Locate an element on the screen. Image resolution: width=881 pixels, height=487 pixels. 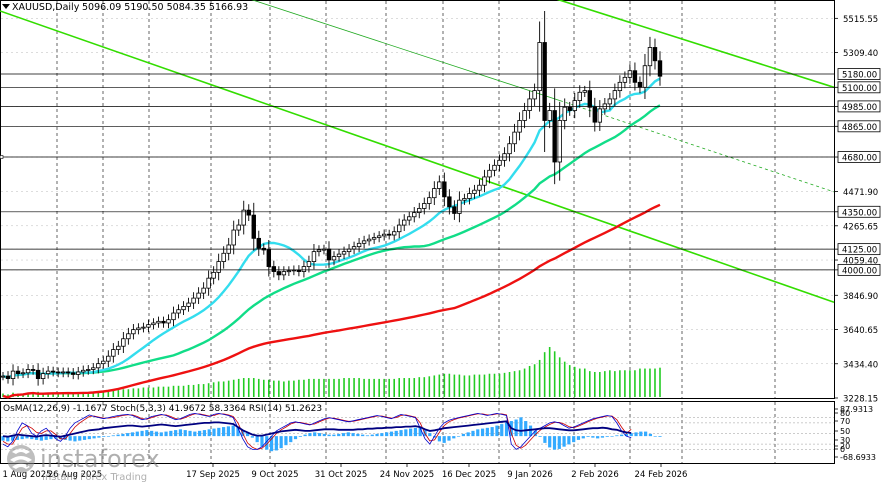
osc-tick-label: 0 is located at coordinates (842, 449).